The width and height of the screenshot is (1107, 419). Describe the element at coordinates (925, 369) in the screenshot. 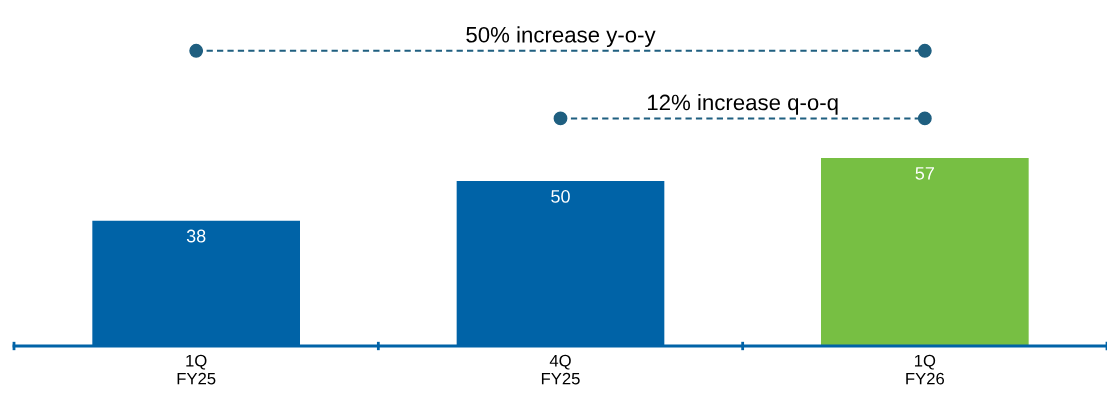

I see `x-tick-label: 1Q FY26` at that location.